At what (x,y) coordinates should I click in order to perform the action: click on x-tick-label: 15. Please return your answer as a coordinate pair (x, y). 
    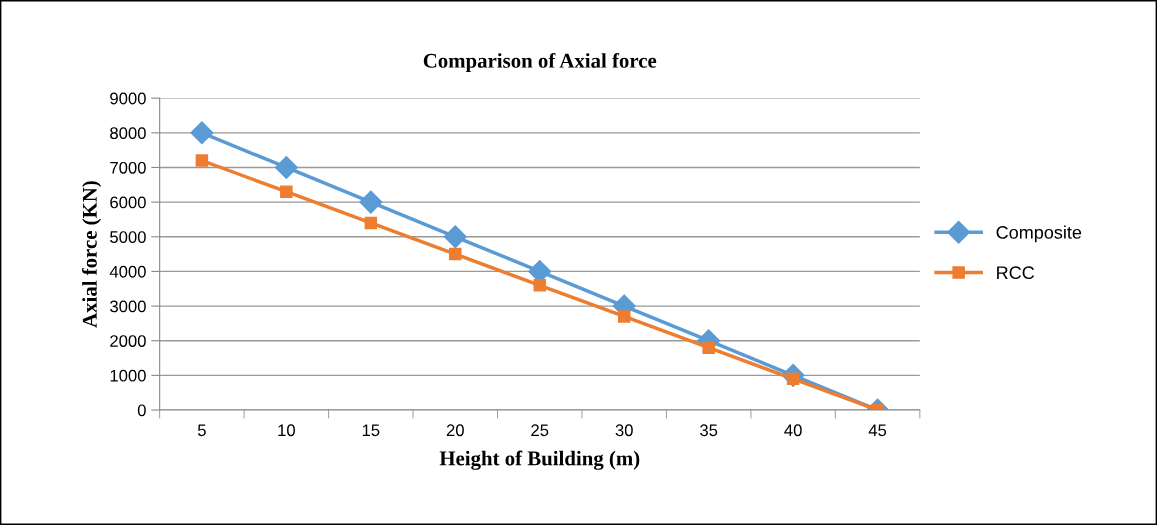
    Looking at the image, I should click on (371, 430).